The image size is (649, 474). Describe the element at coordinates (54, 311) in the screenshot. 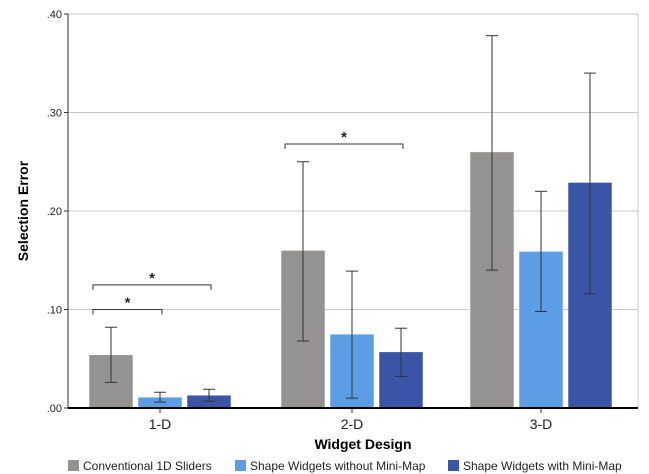

I see `y-tick-label: .10` at that location.